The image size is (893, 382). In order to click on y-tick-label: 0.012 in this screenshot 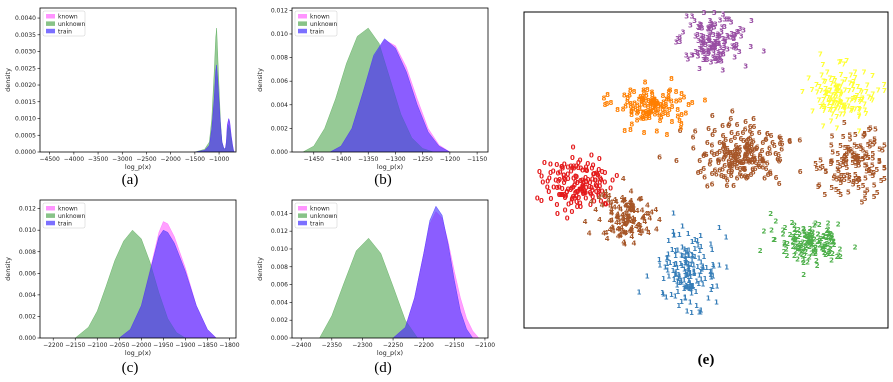, I will do `click(279, 231)`.